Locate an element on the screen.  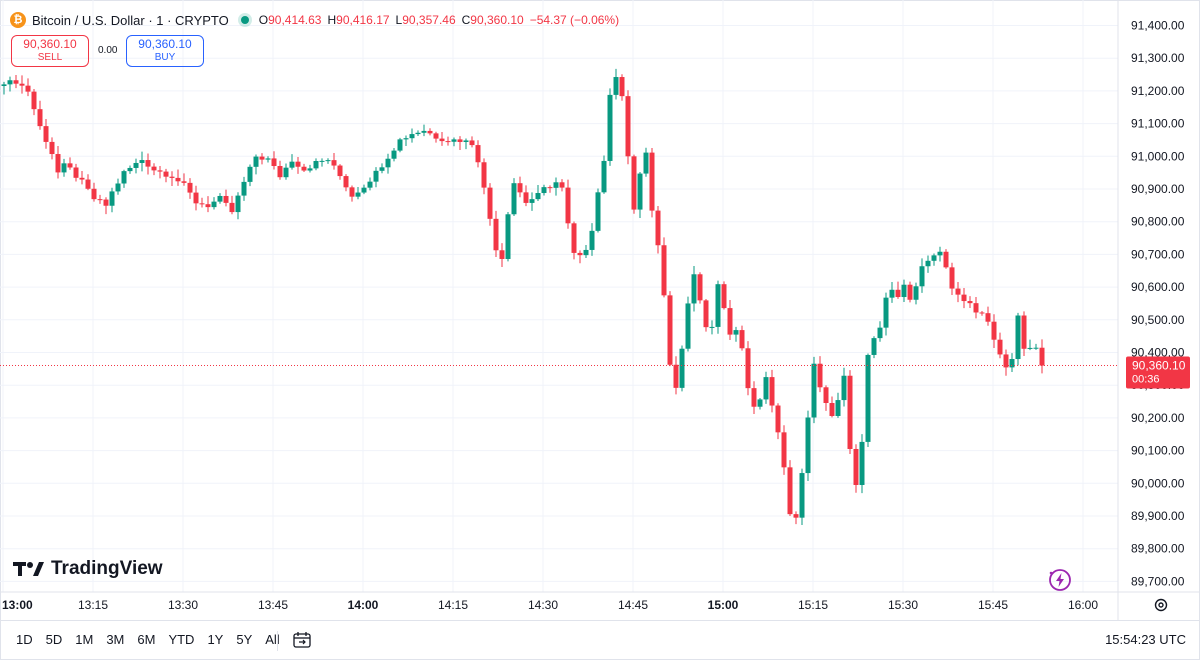
y-tick-label: 90,400.00 is located at coordinates (1158, 353).